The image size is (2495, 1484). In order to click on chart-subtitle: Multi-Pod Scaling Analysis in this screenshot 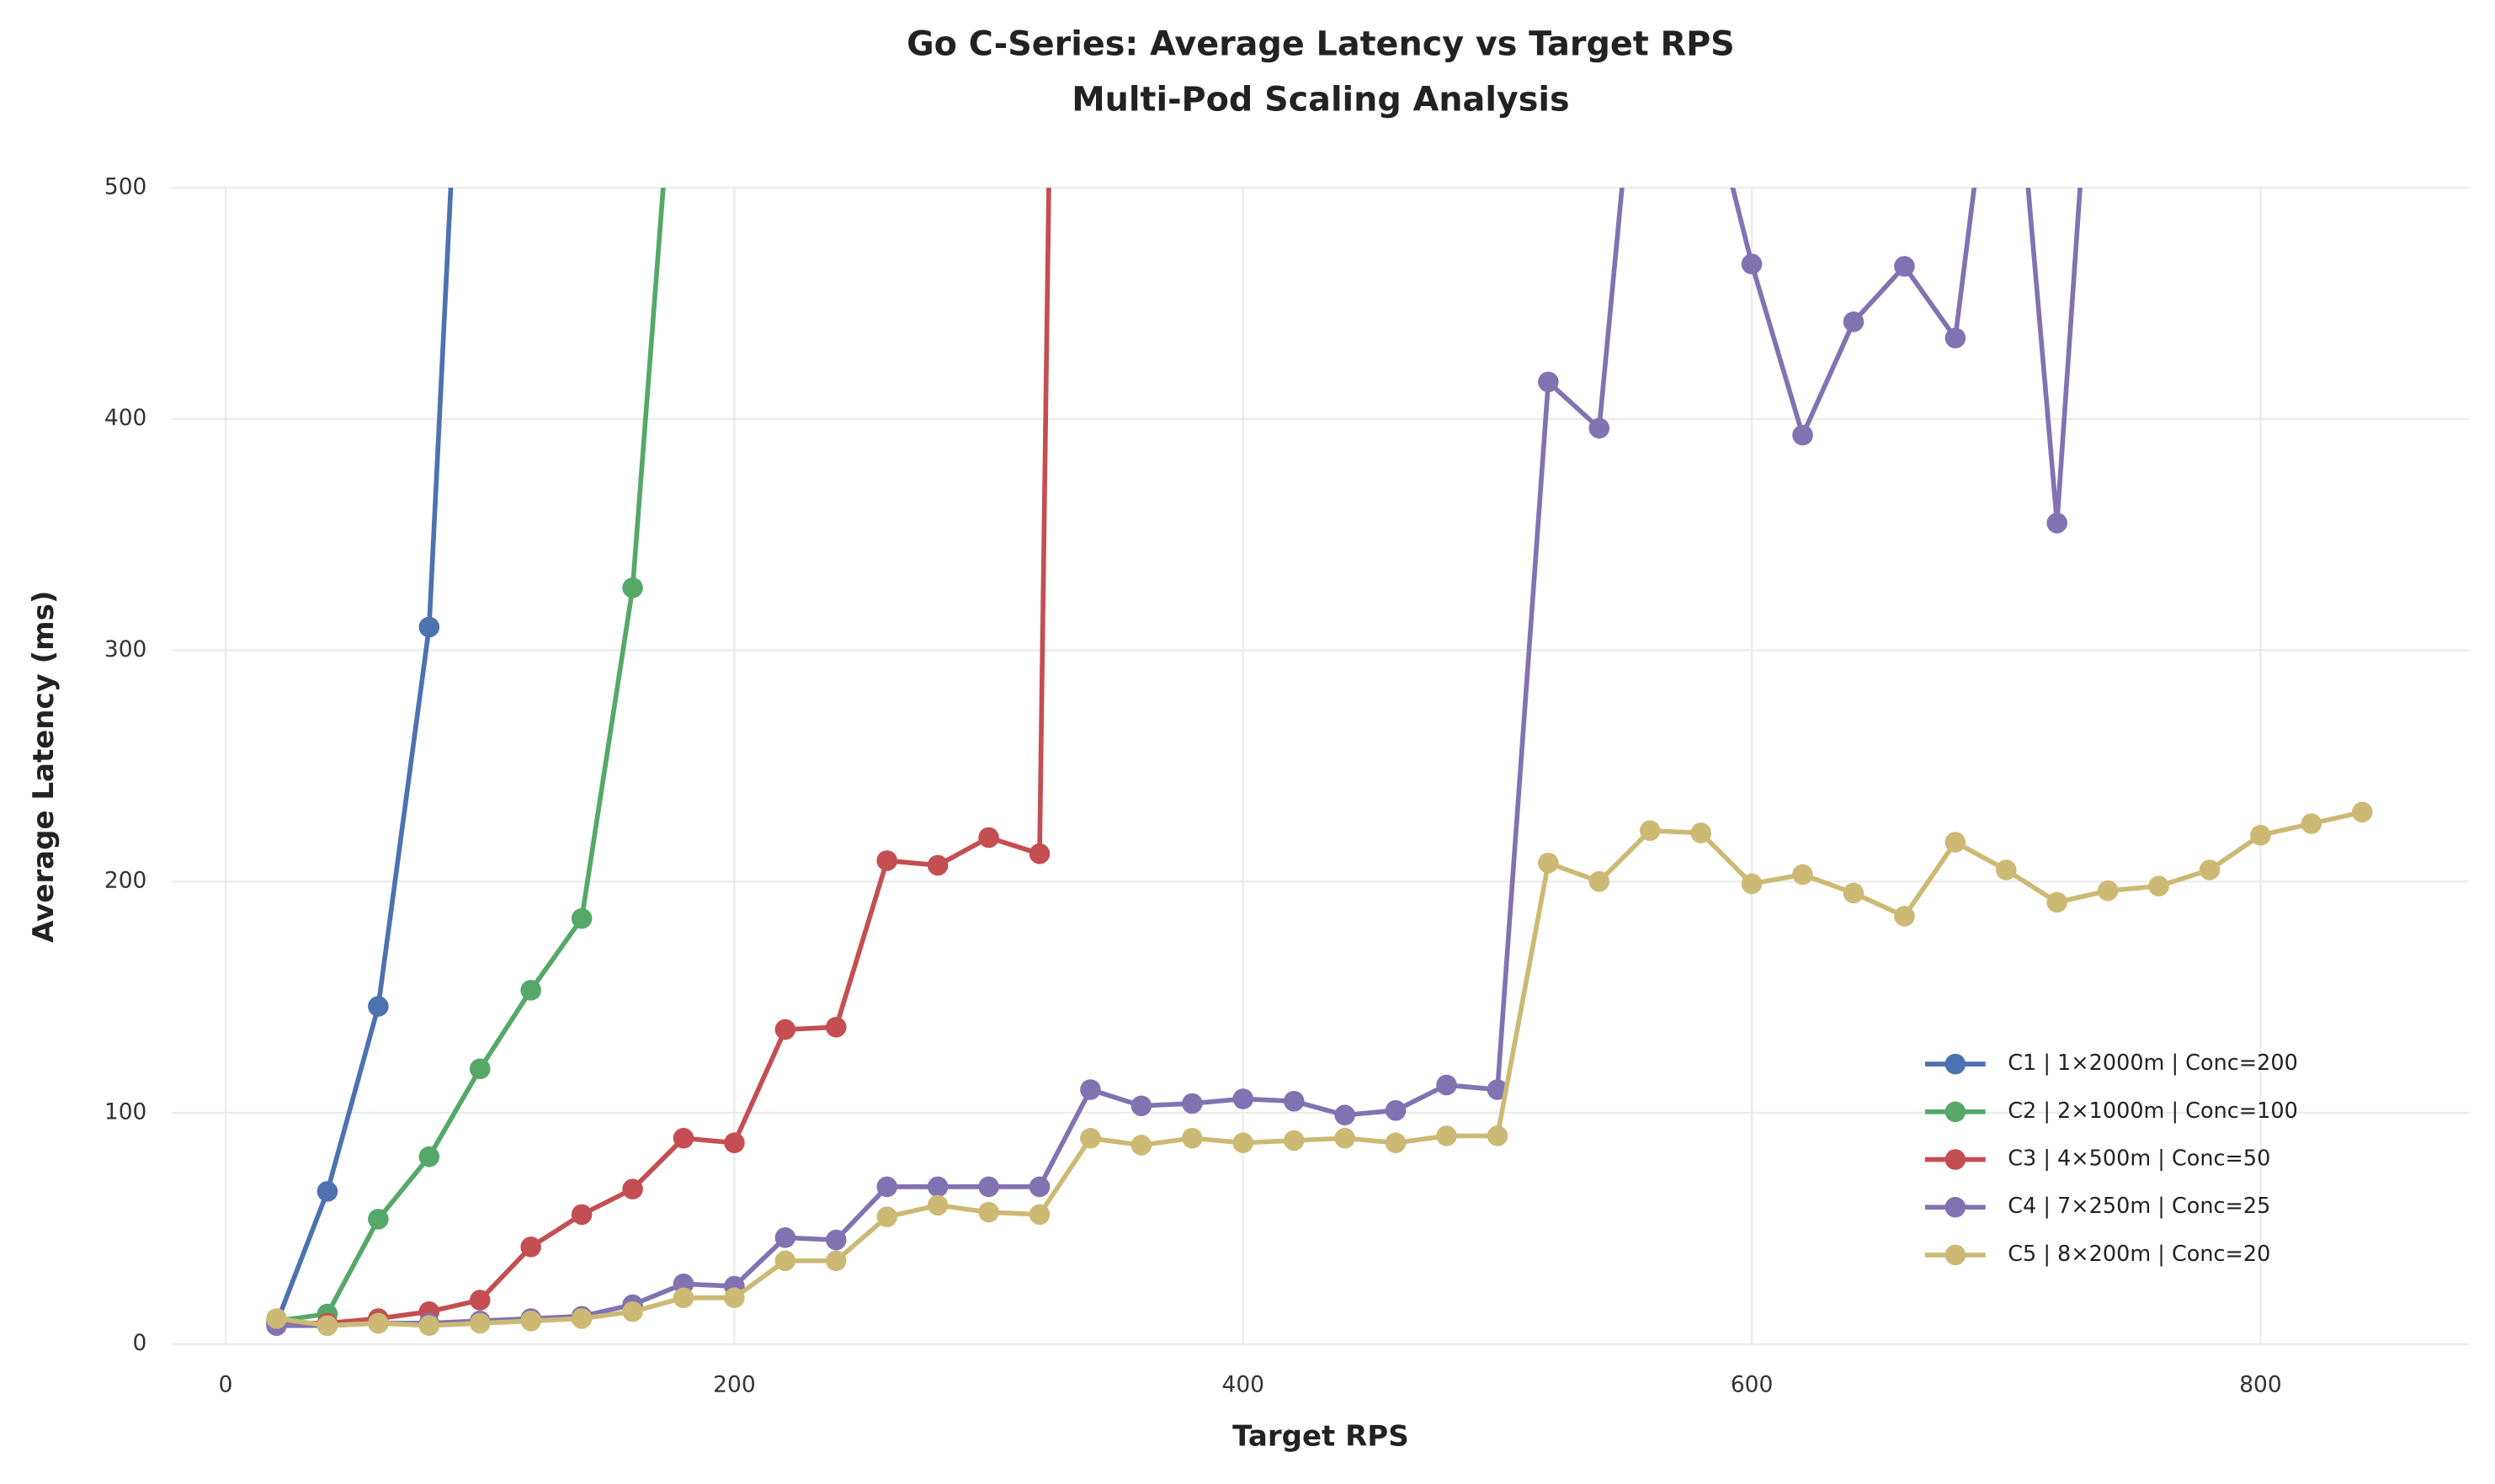, I will do `click(1320, 99)`.